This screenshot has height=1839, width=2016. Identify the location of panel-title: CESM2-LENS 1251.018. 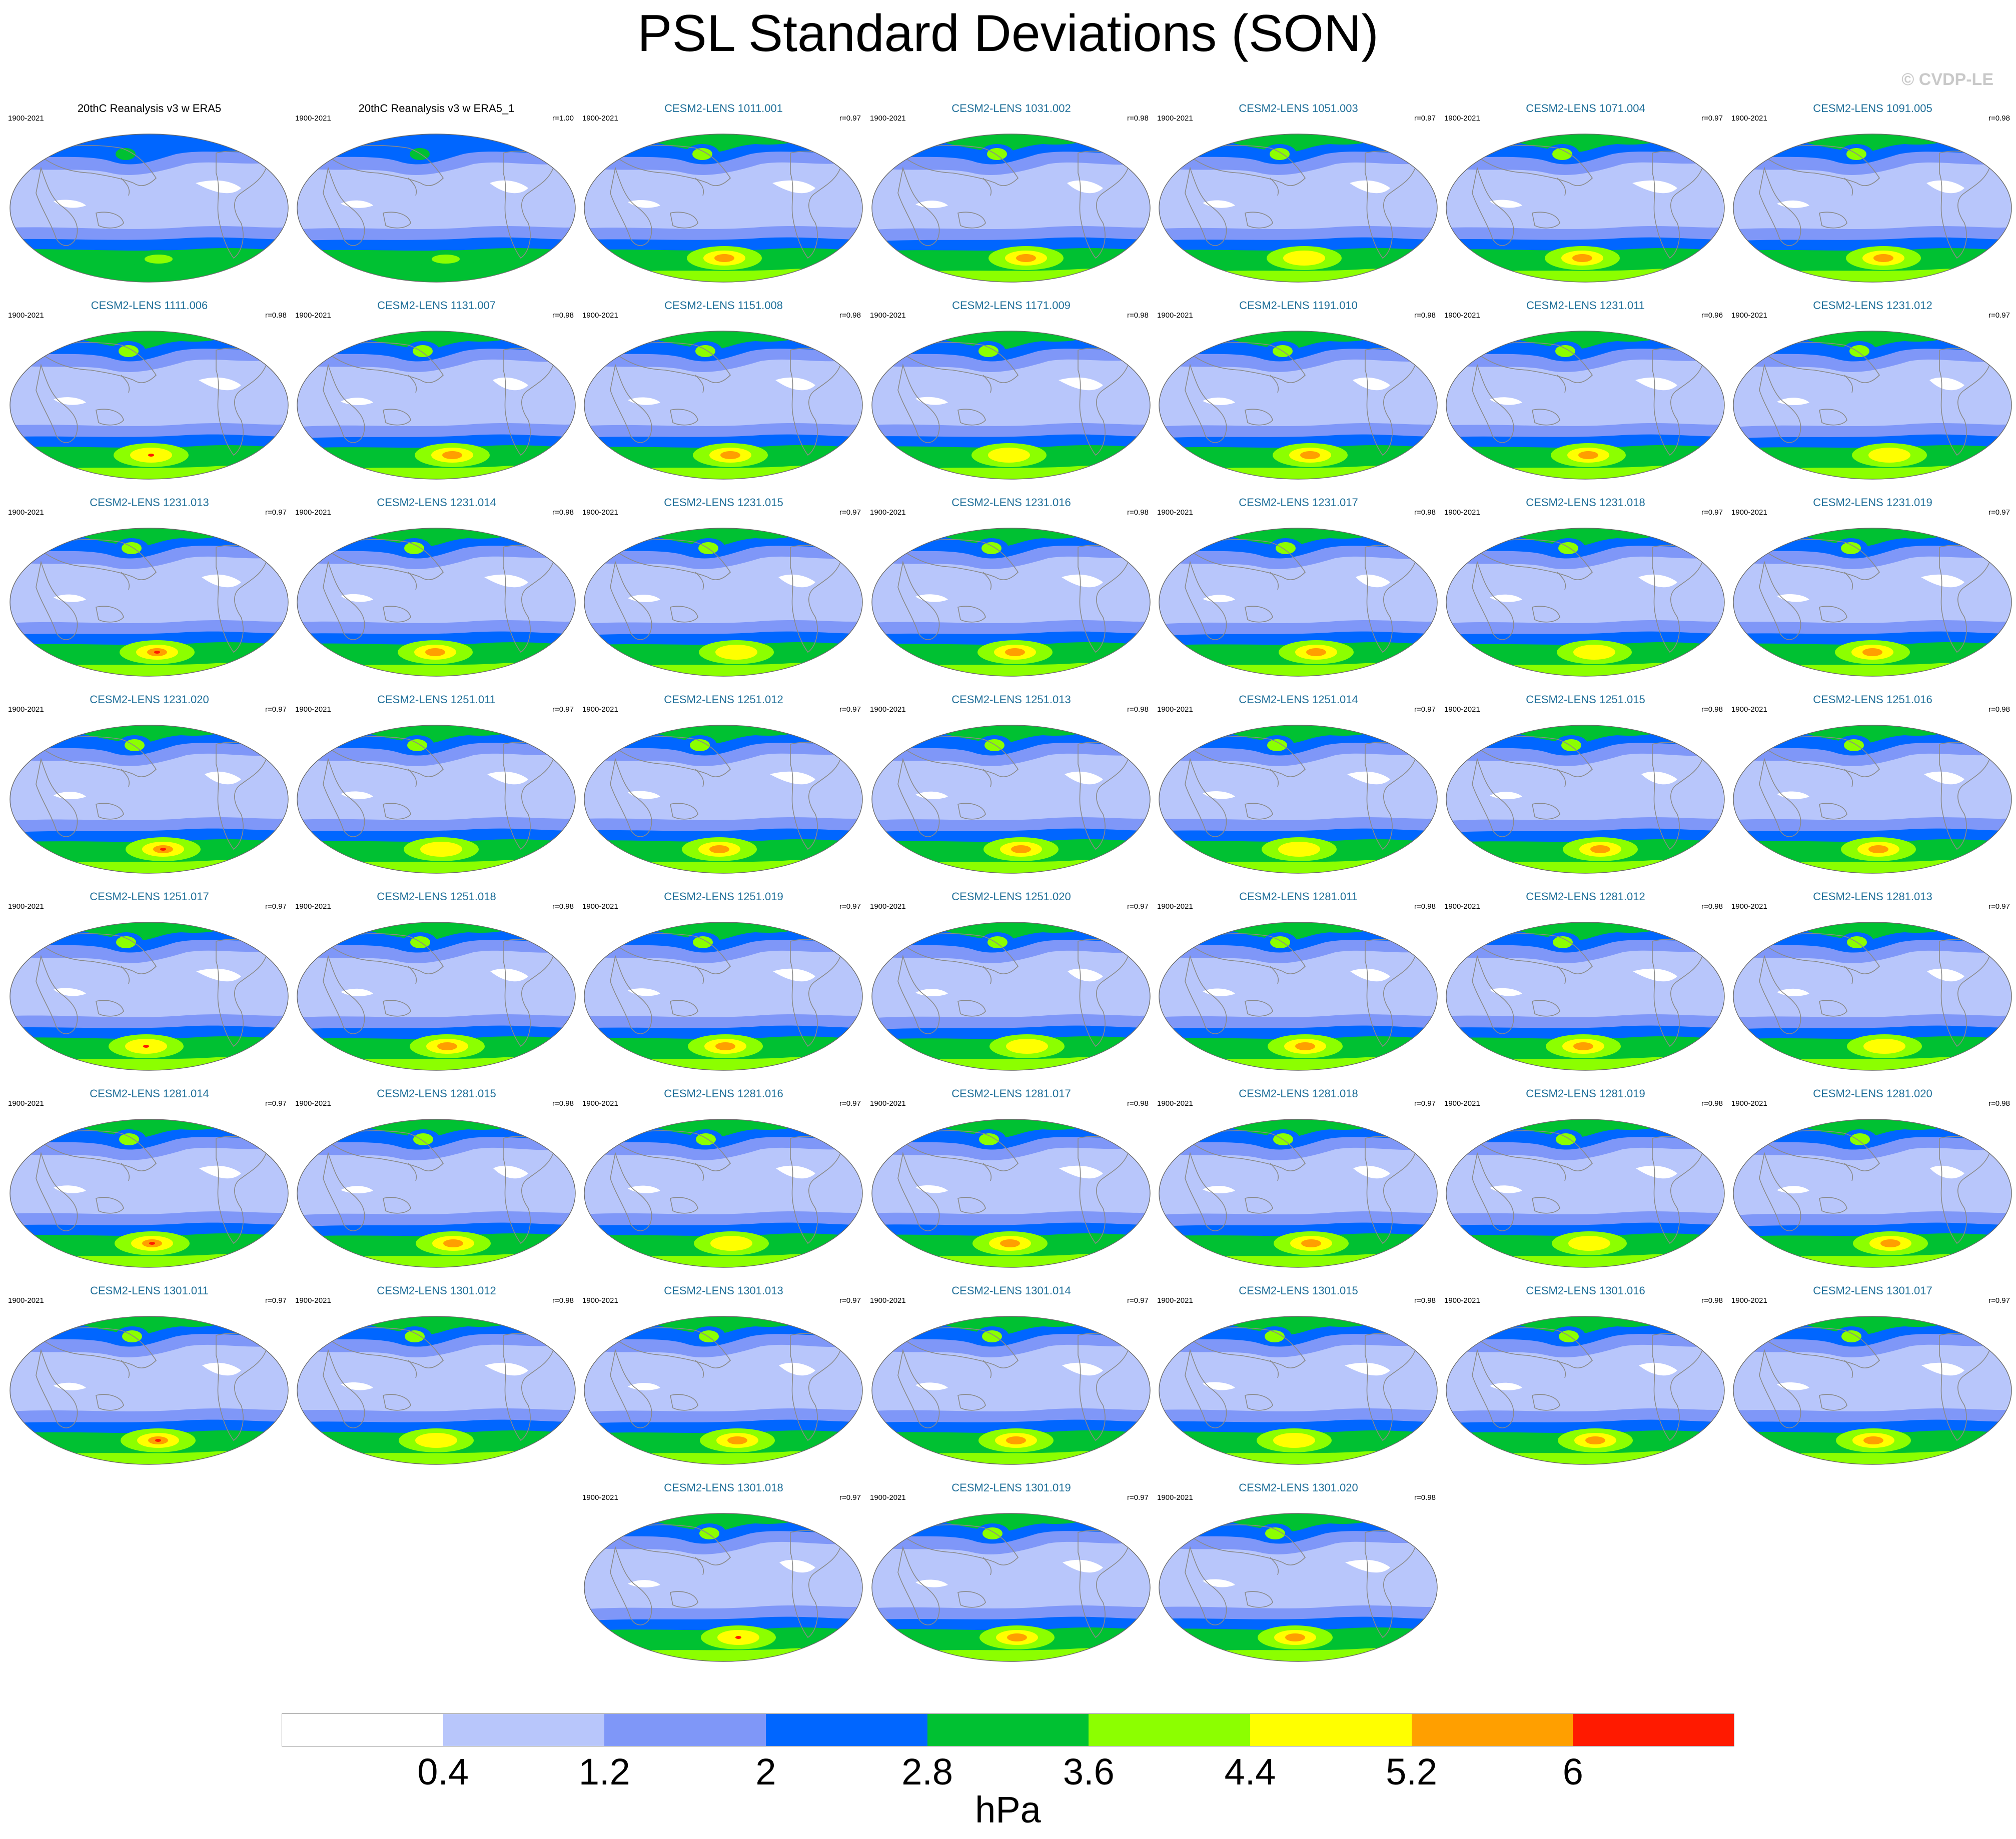
(437, 896).